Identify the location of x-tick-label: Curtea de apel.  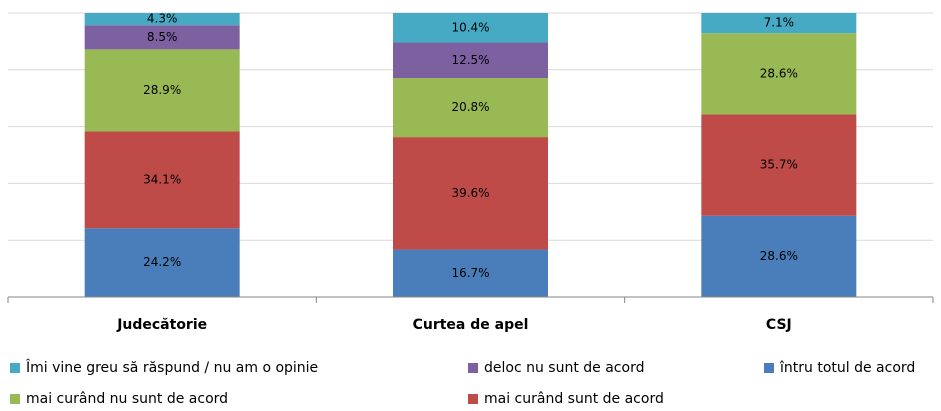
(471, 325).